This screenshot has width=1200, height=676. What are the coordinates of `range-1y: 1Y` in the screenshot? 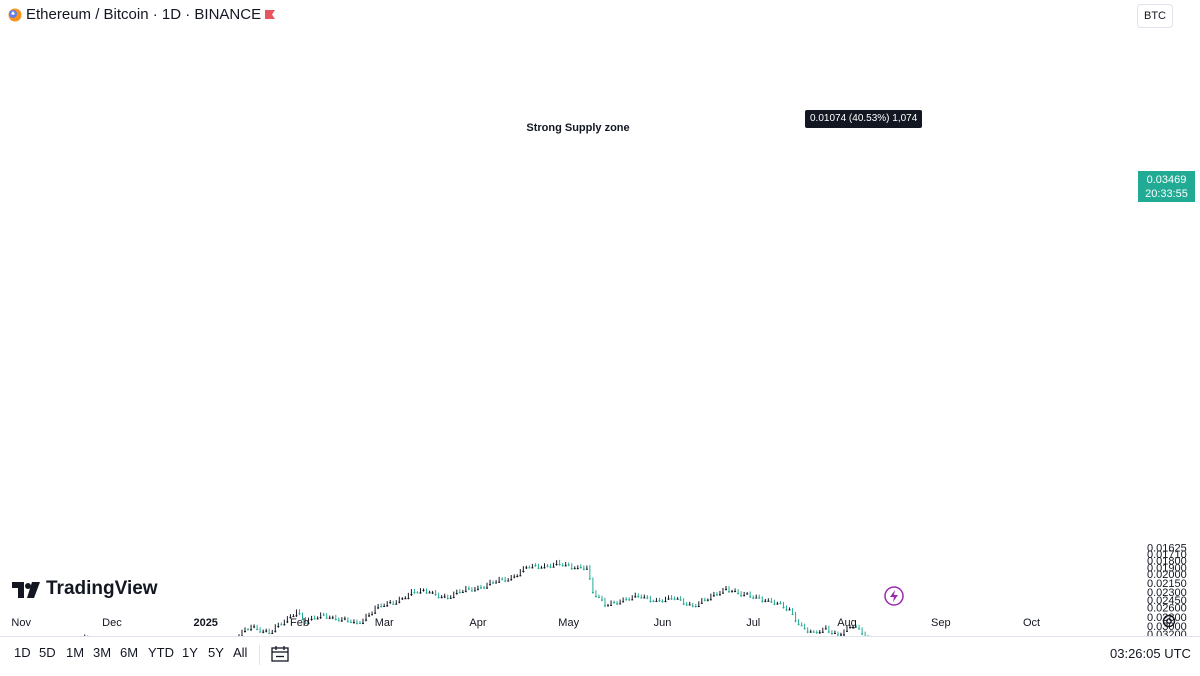 It's located at (190, 652).